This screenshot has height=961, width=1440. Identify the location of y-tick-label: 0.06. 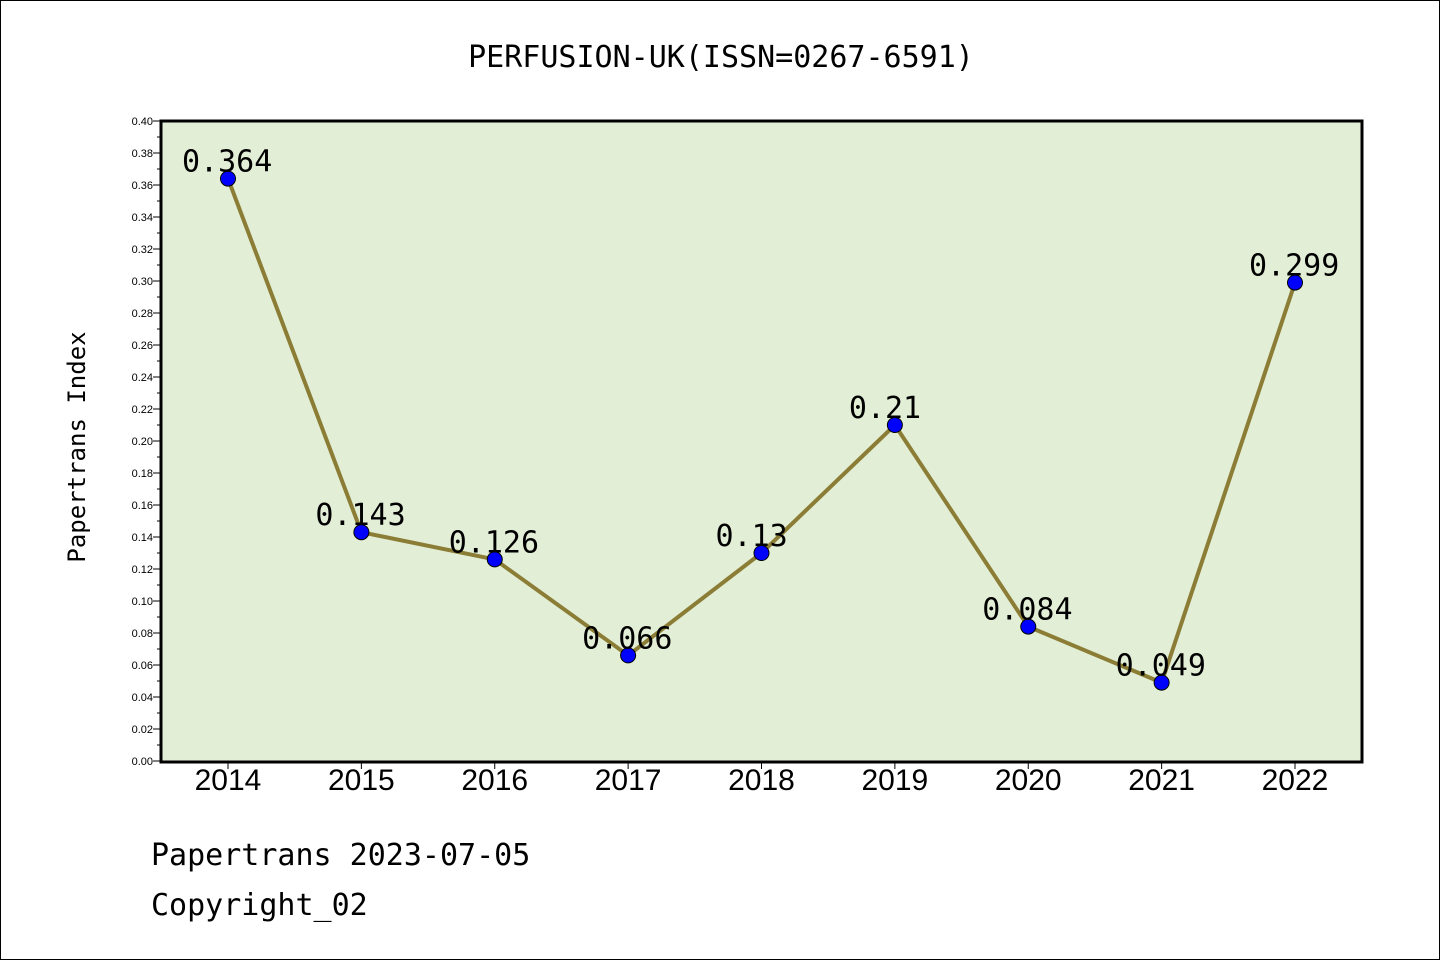
(142, 666).